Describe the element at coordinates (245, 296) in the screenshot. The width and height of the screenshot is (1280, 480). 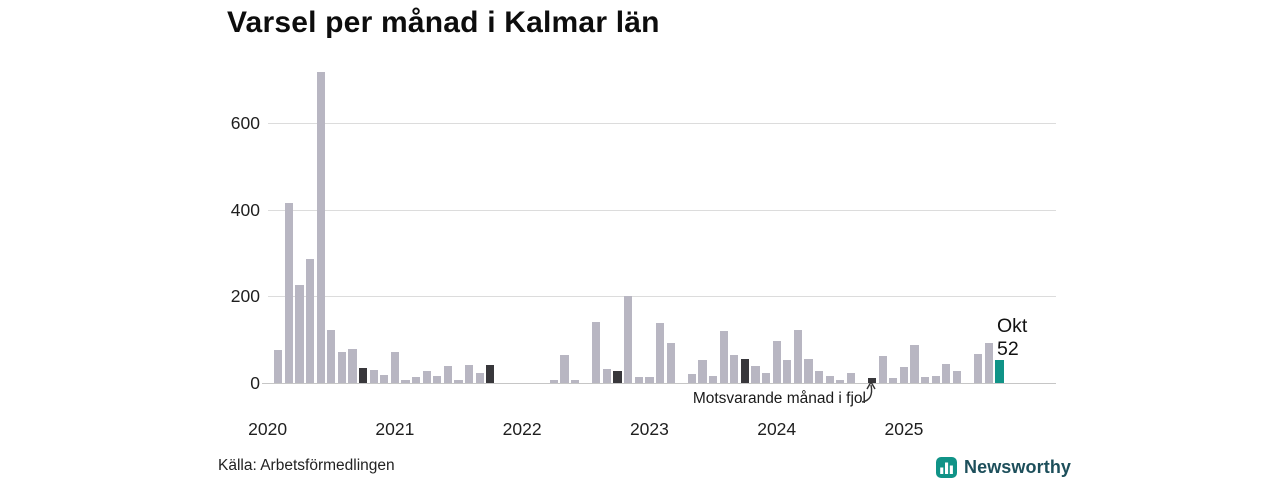
I see `y-tick-label-200: 200` at that location.